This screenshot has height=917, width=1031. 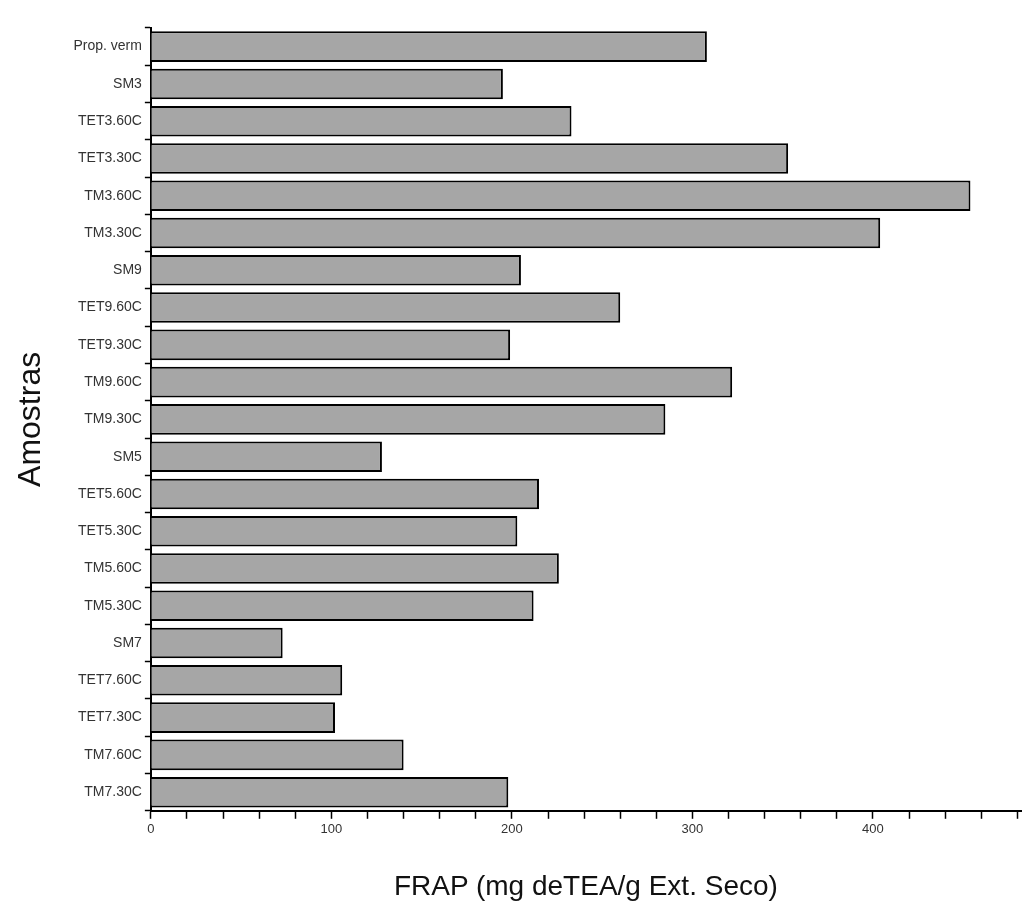 I want to click on x-axis-title: FRAP (mg deTEA/g Ext. Seco), so click(x=586, y=885).